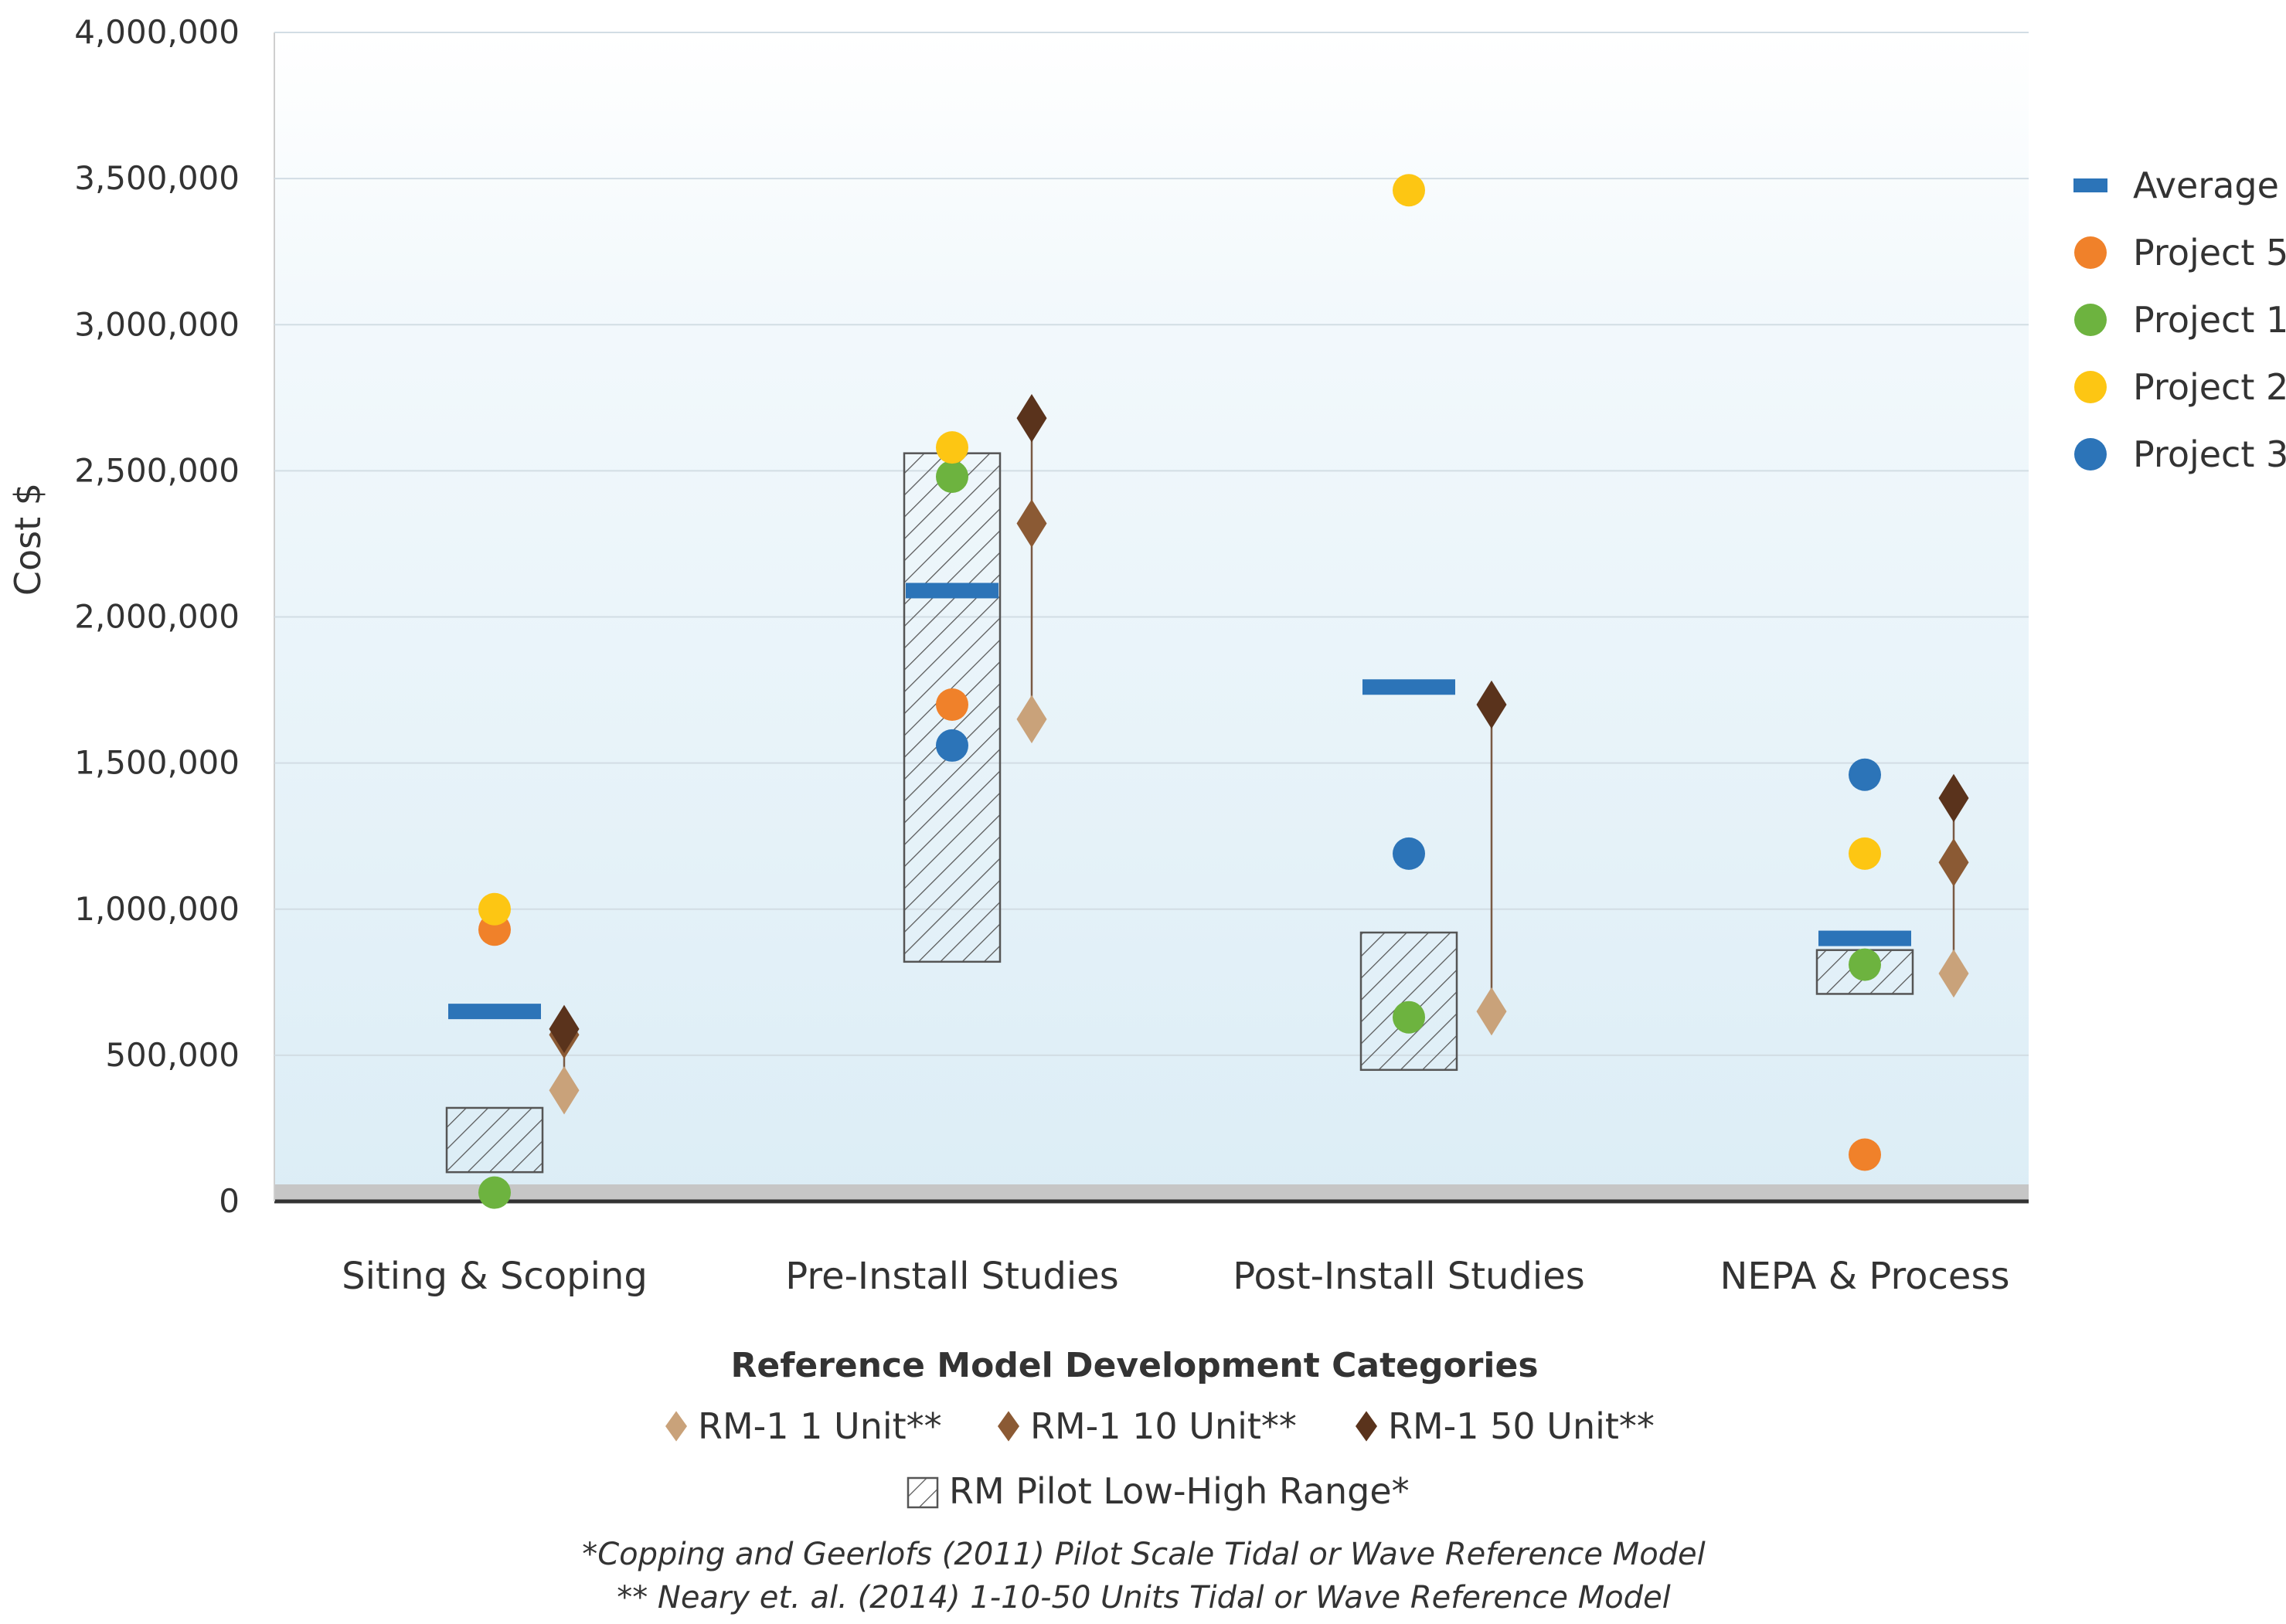 The height and width of the screenshot is (1624, 2286). I want to click on legend-label: RM-1 1 Unit**, so click(820, 1426).